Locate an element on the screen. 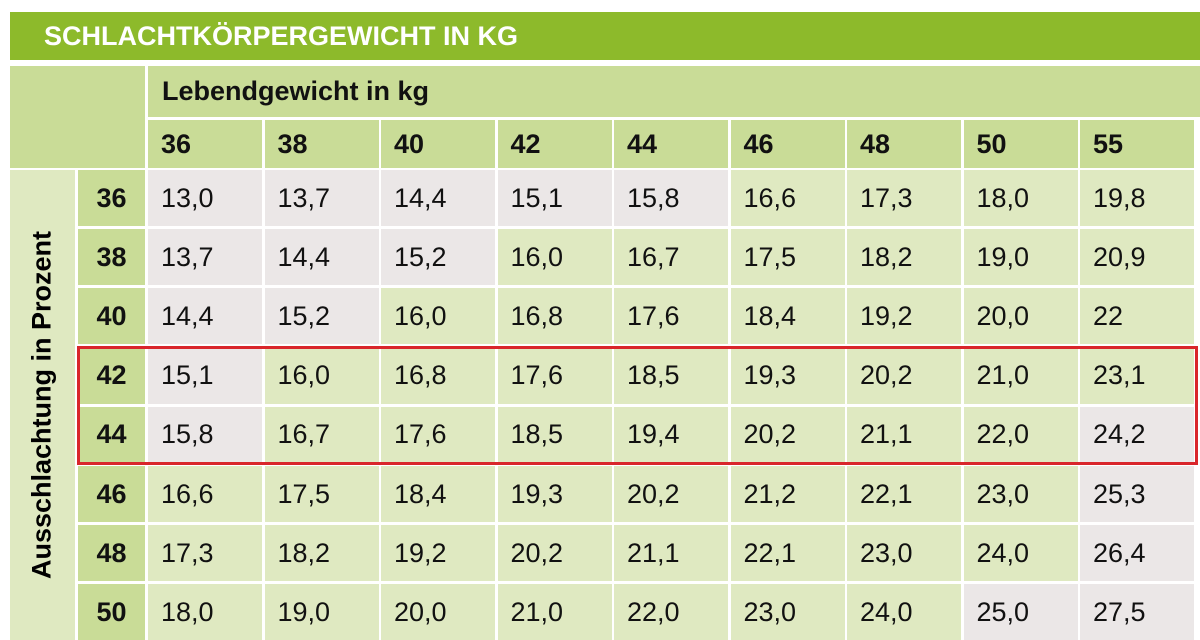  cell: 25,0 is located at coordinates (1020, 612).